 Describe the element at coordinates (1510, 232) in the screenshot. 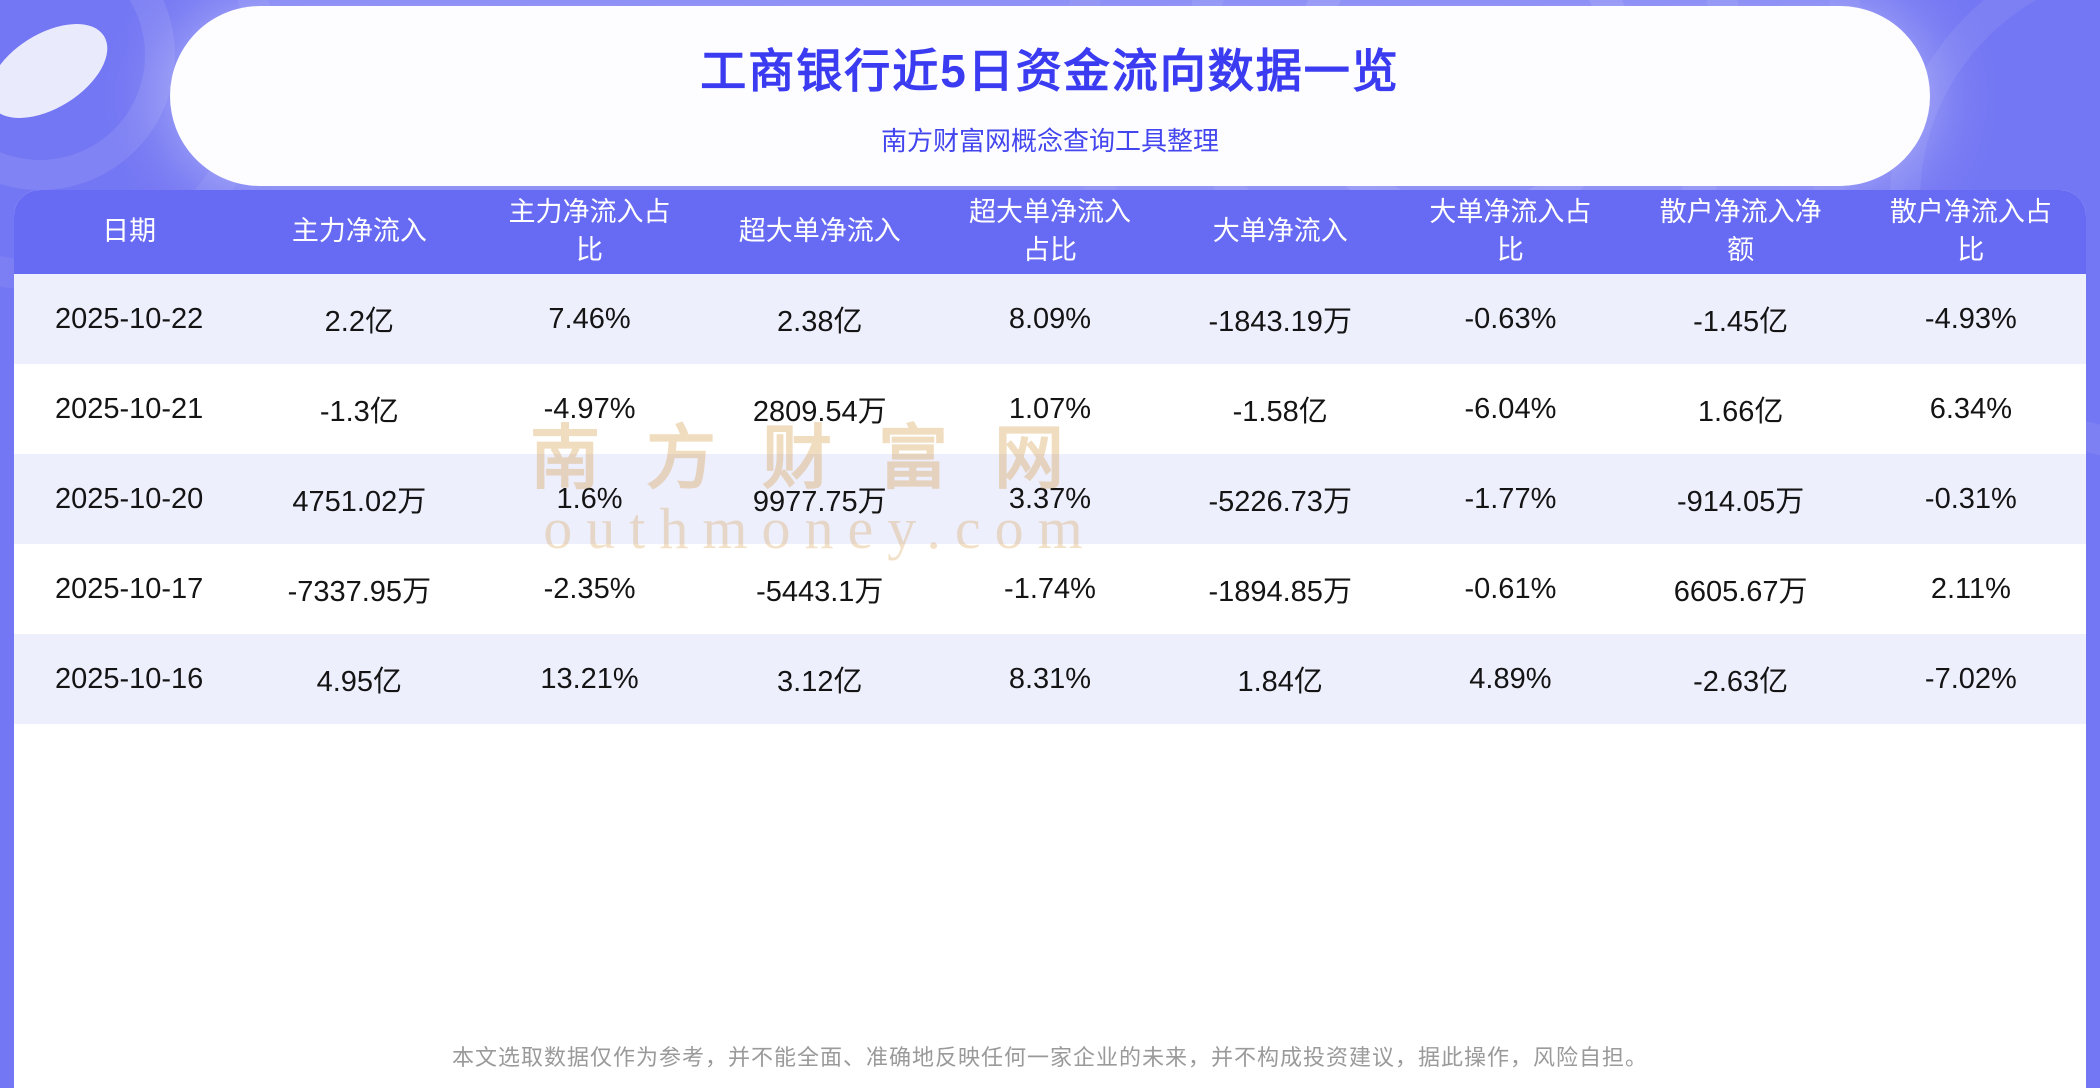

I see `column-header: 大单净流入占比` at that location.